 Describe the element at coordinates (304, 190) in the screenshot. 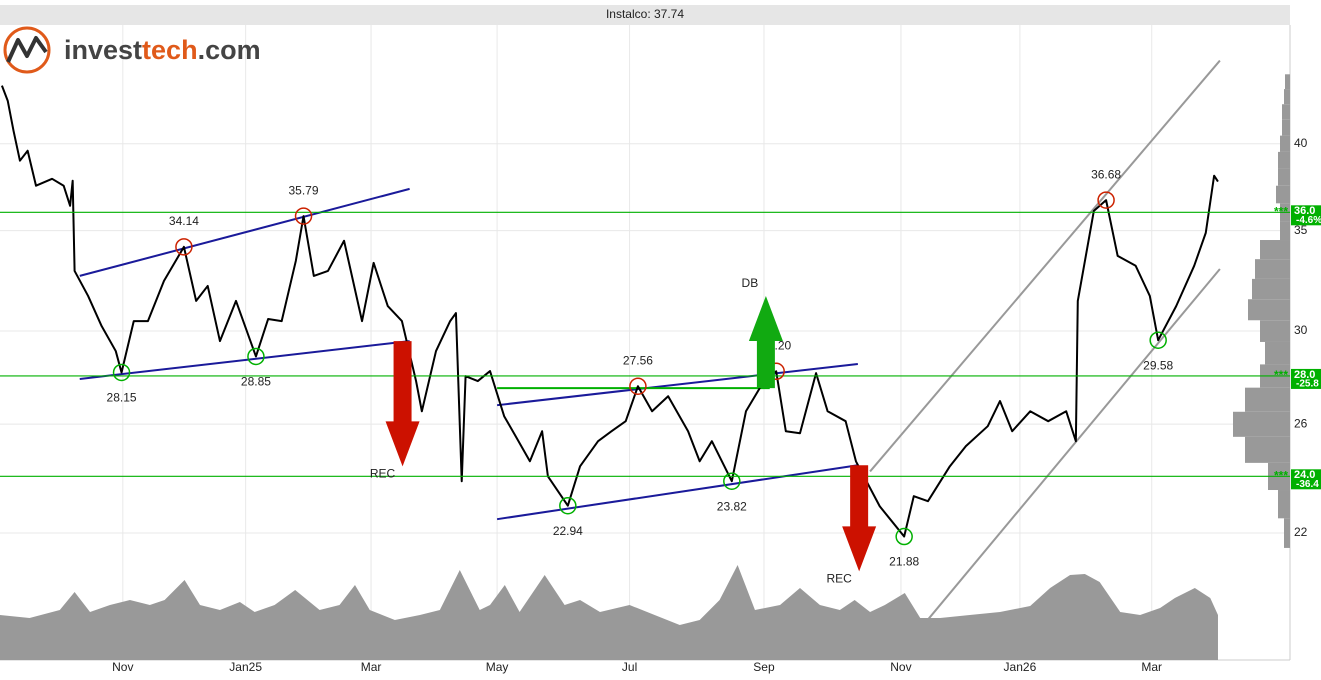

I see `pivot-label: 35.79` at that location.